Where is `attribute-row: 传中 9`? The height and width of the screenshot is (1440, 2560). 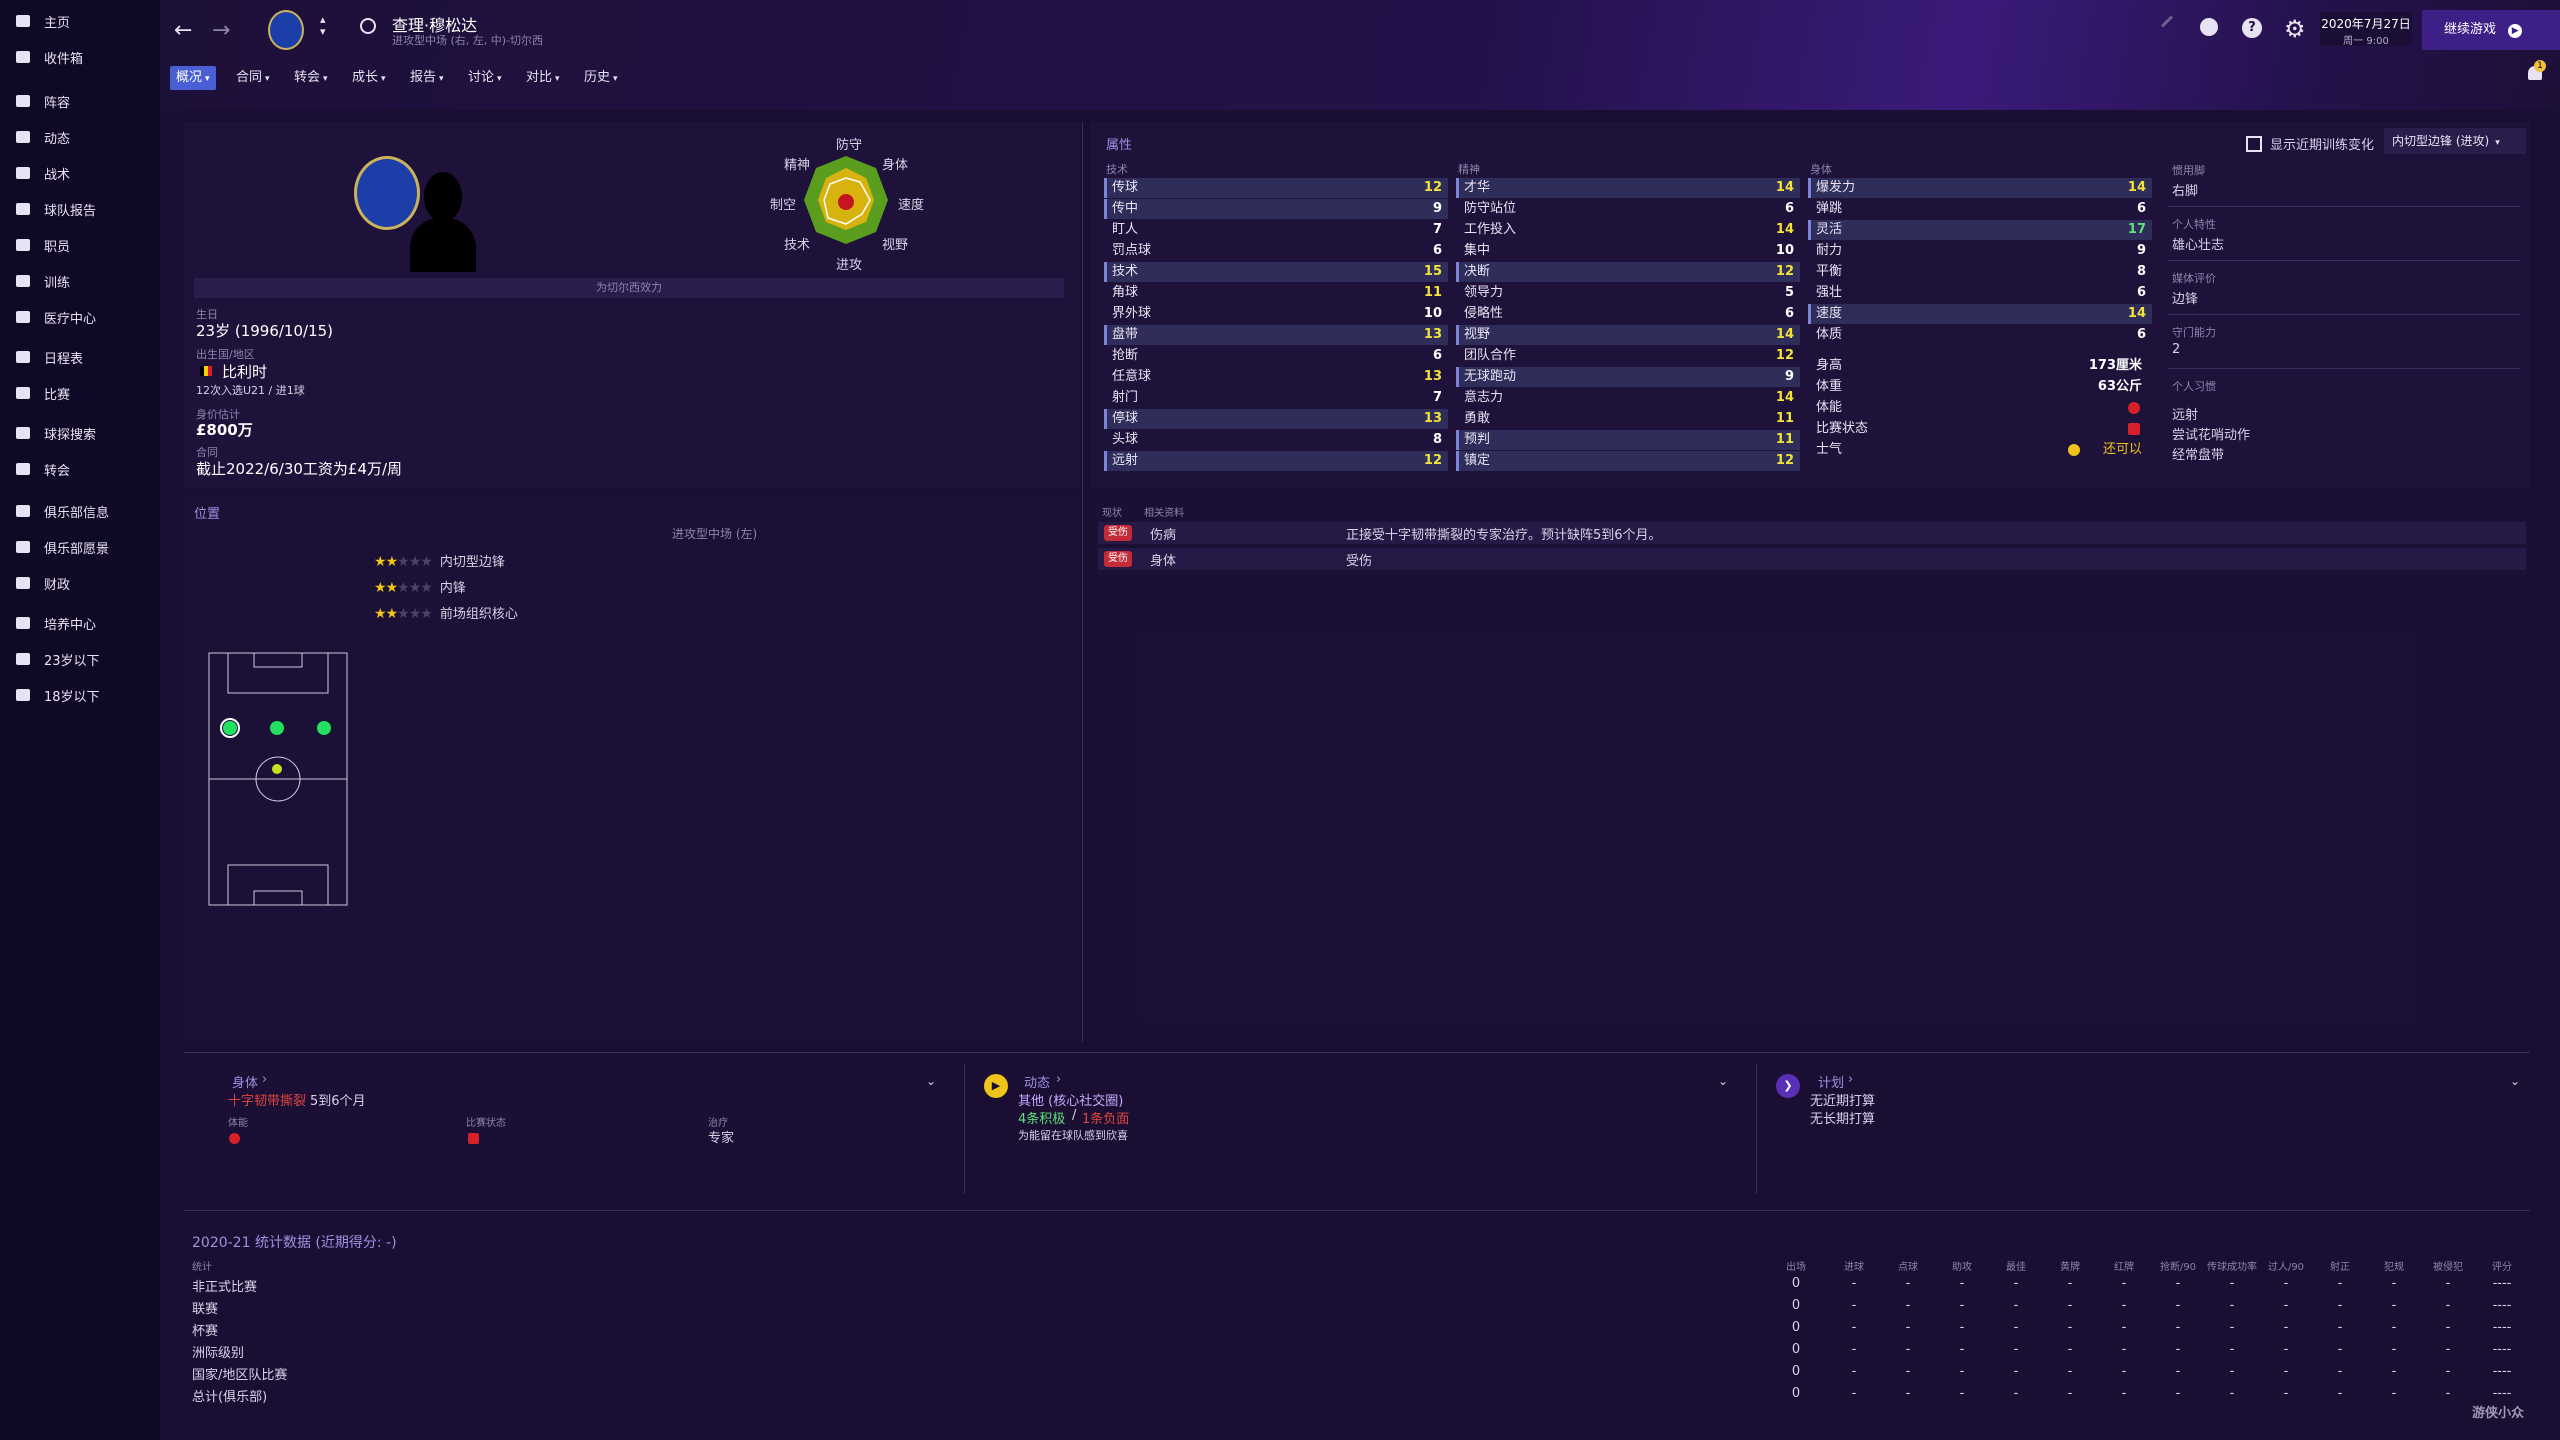
attribute-row: 传中 9 is located at coordinates (1276, 209).